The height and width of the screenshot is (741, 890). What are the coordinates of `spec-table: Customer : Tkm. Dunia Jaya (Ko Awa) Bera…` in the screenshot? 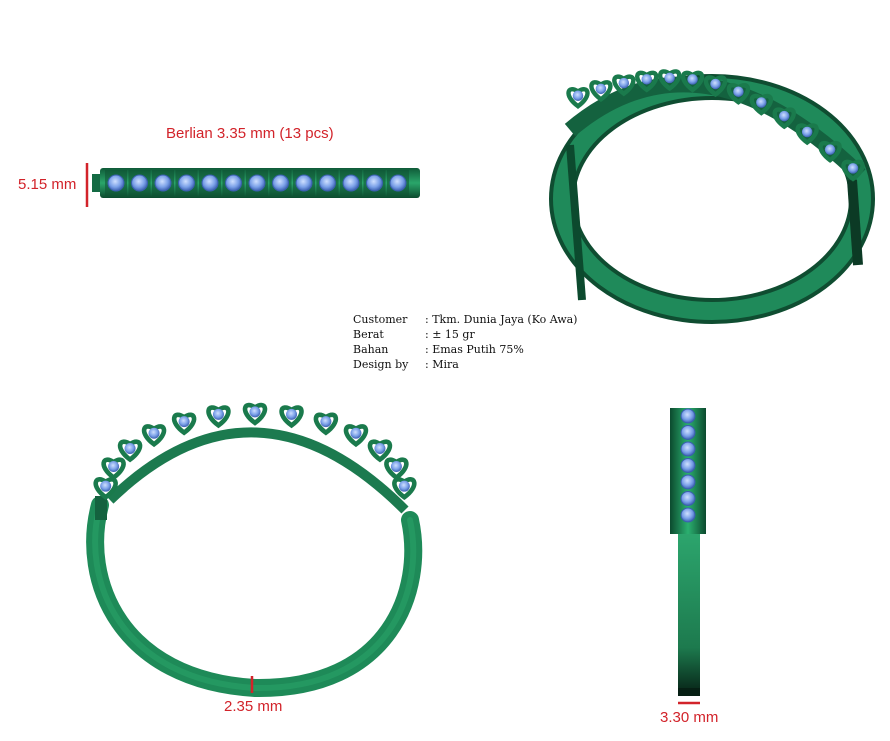 It's located at (465, 342).